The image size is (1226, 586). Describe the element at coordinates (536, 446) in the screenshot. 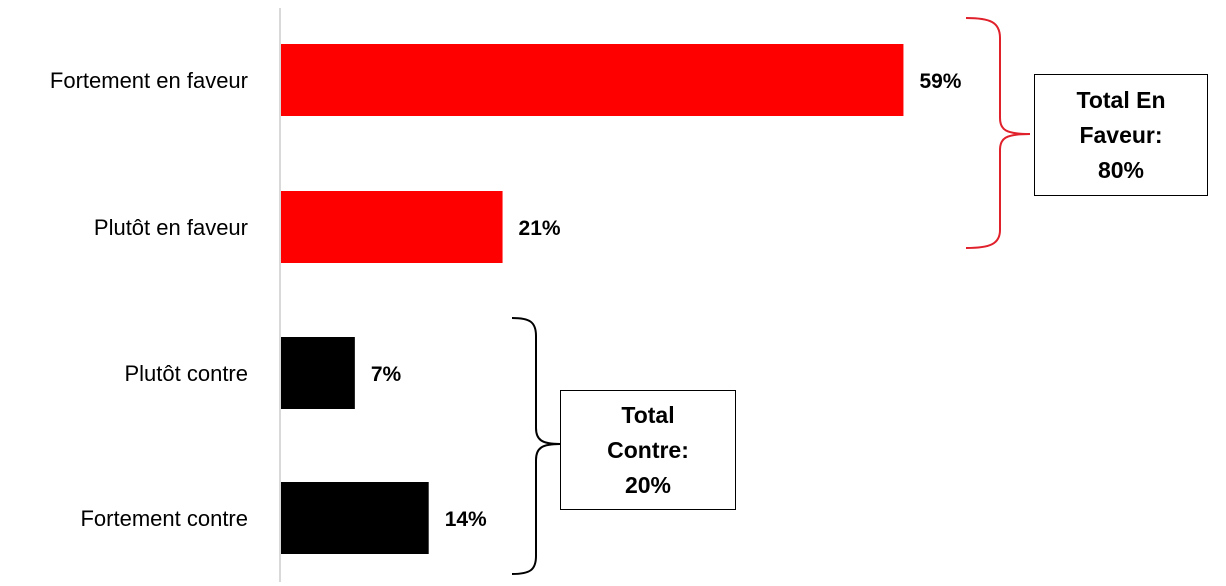

I see `against-bracket` at that location.